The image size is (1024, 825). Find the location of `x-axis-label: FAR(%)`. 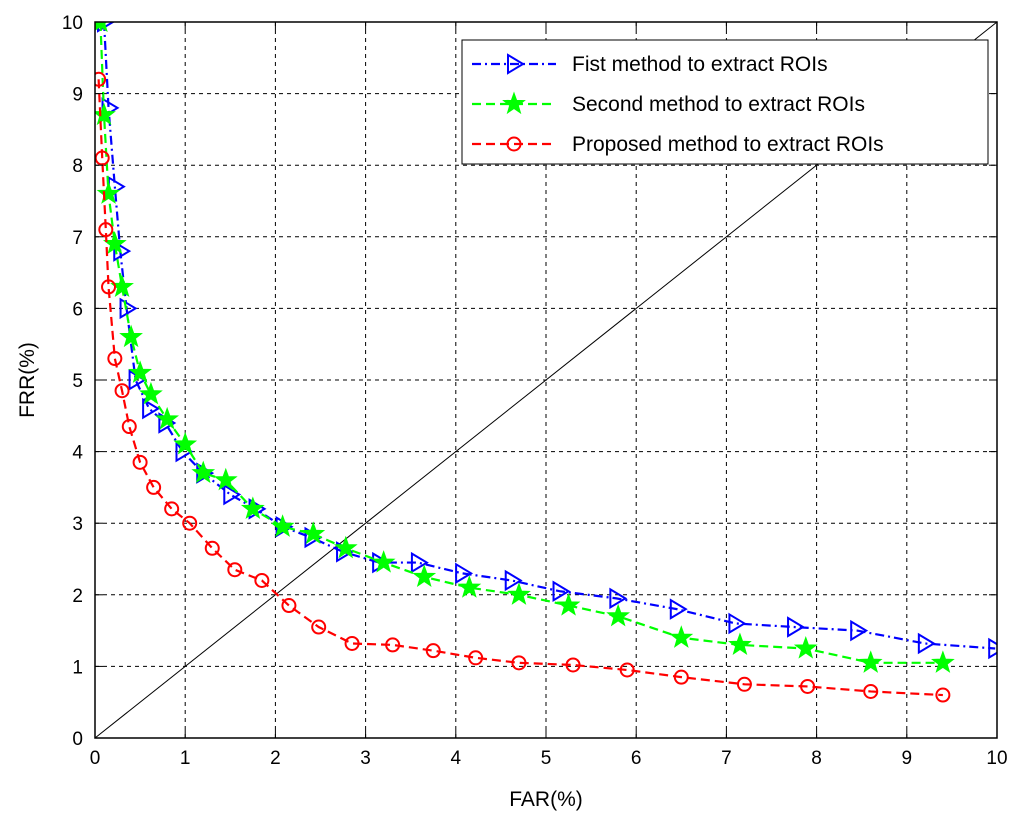

x-axis-label: FAR(%) is located at coordinates (546, 799).